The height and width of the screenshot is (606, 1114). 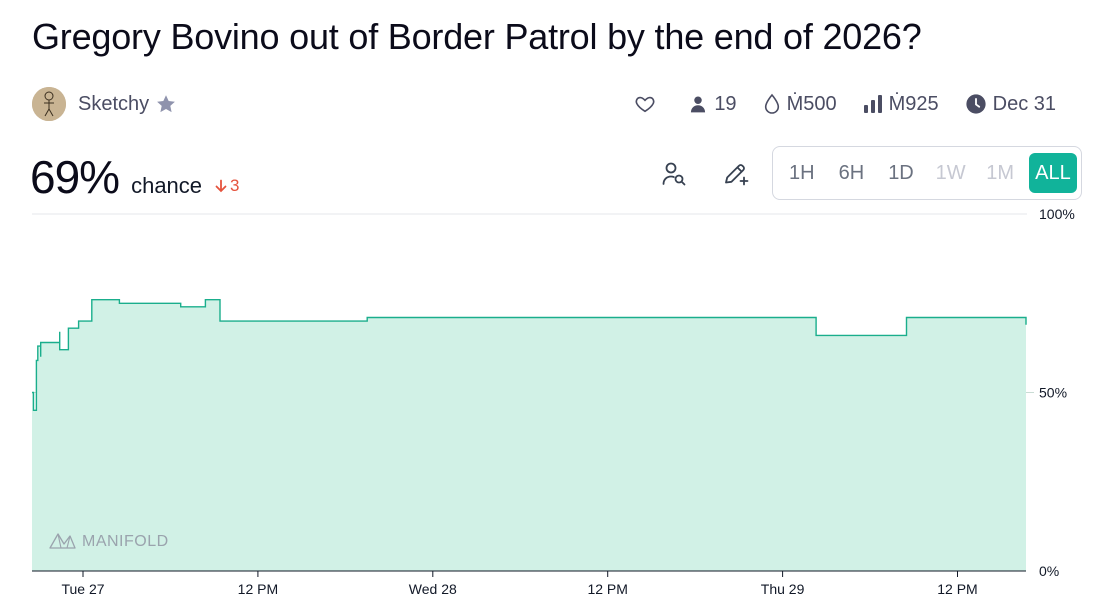 I want to click on user-search-icon, so click(x=674, y=174).